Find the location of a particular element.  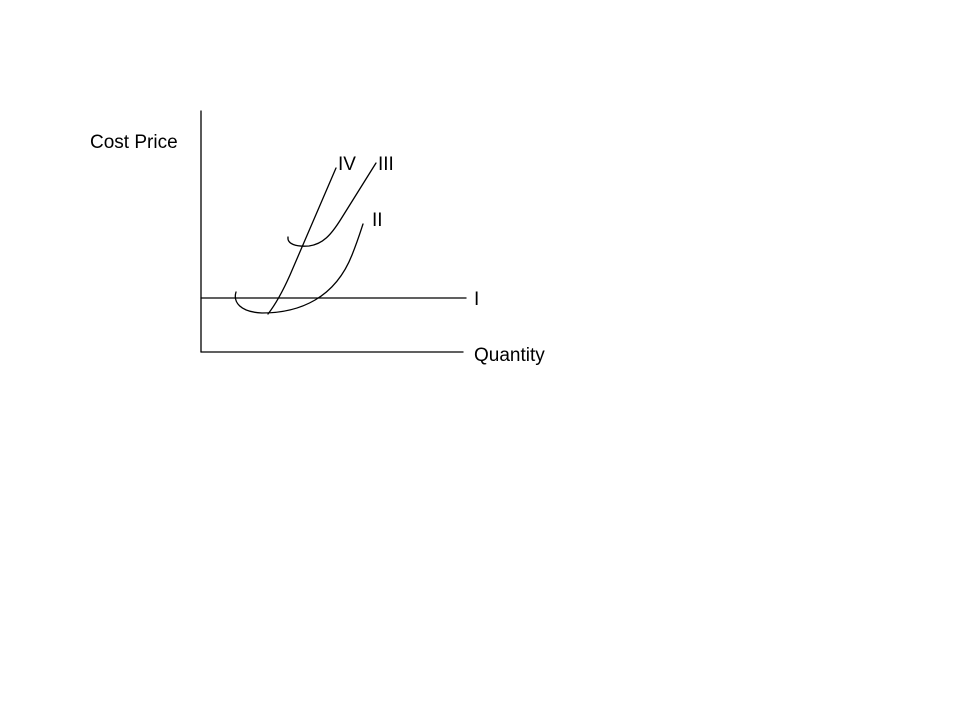

curve-ii-label: II is located at coordinates (377, 220).